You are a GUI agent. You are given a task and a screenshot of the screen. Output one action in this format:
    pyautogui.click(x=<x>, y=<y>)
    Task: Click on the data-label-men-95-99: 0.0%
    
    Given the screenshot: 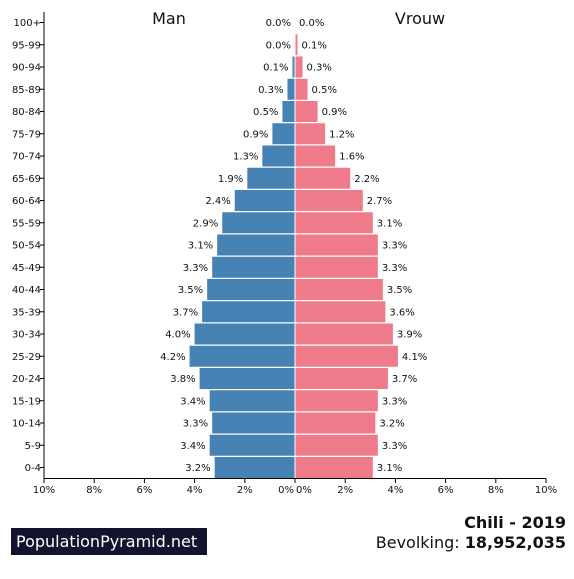 What is the action you would take?
    pyautogui.click(x=278, y=45)
    